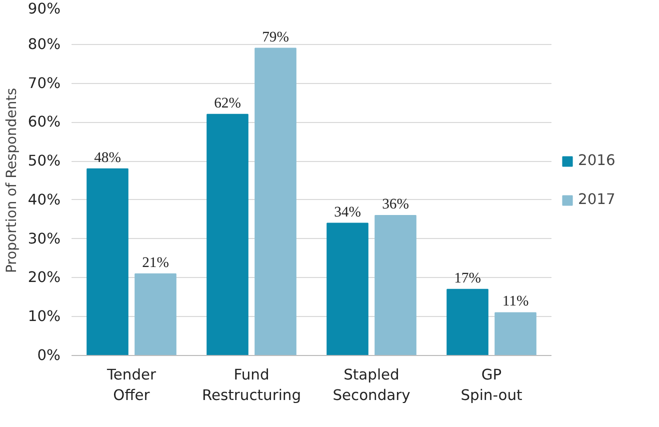 This screenshot has width=659, height=427. Describe the element at coordinates (44, 44) in the screenshot. I see `y-tick-label: 80%` at that location.